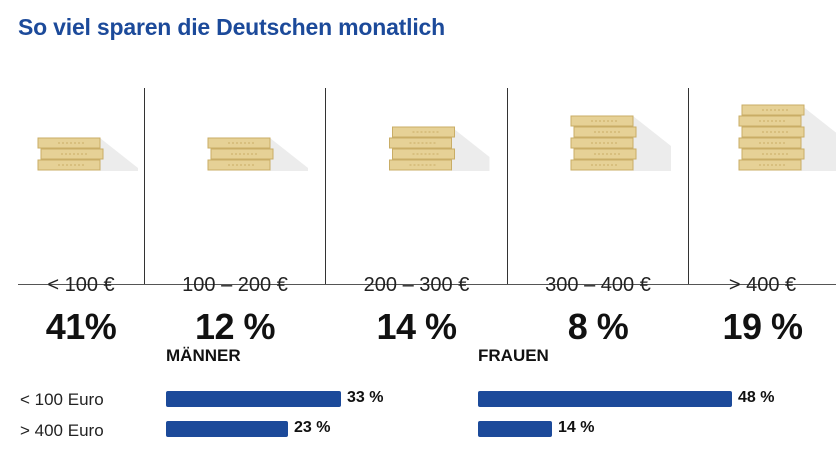  I want to click on group-header-men: MÄNNER, so click(203, 355).